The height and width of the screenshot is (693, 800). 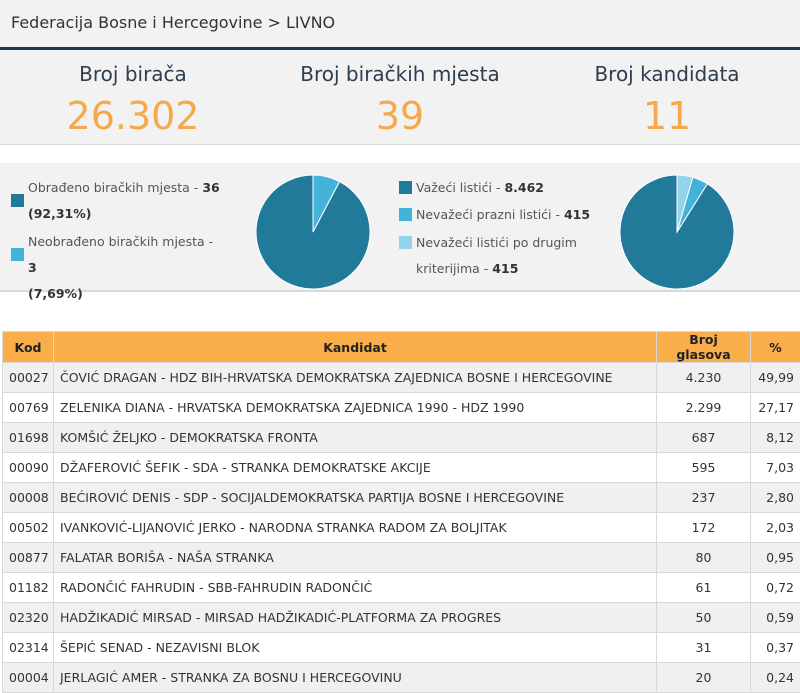 What do you see at coordinates (775, 618) in the screenshot?
I see `cell-percent: 0,59` at bounding box center [775, 618].